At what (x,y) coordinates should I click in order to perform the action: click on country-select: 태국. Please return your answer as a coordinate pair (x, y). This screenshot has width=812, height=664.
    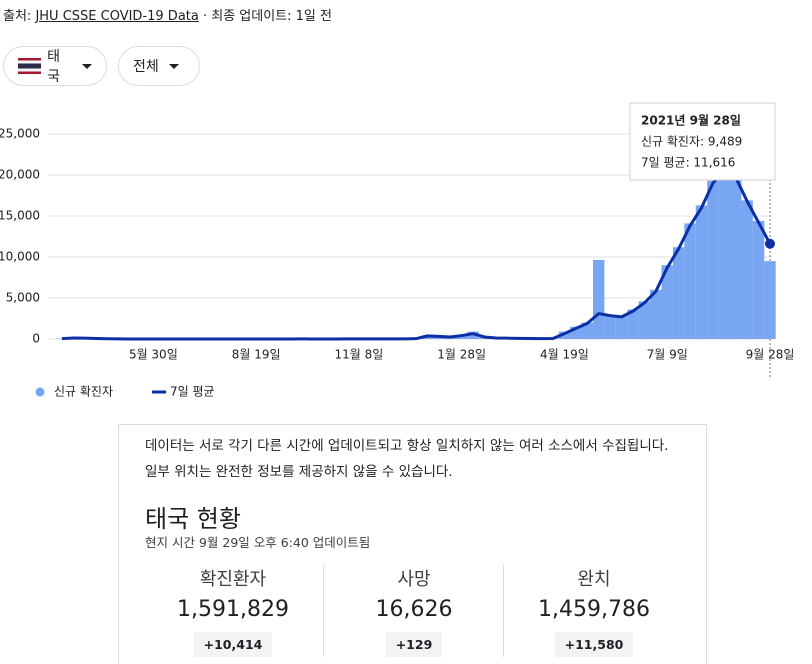
    Looking at the image, I should click on (55, 66).